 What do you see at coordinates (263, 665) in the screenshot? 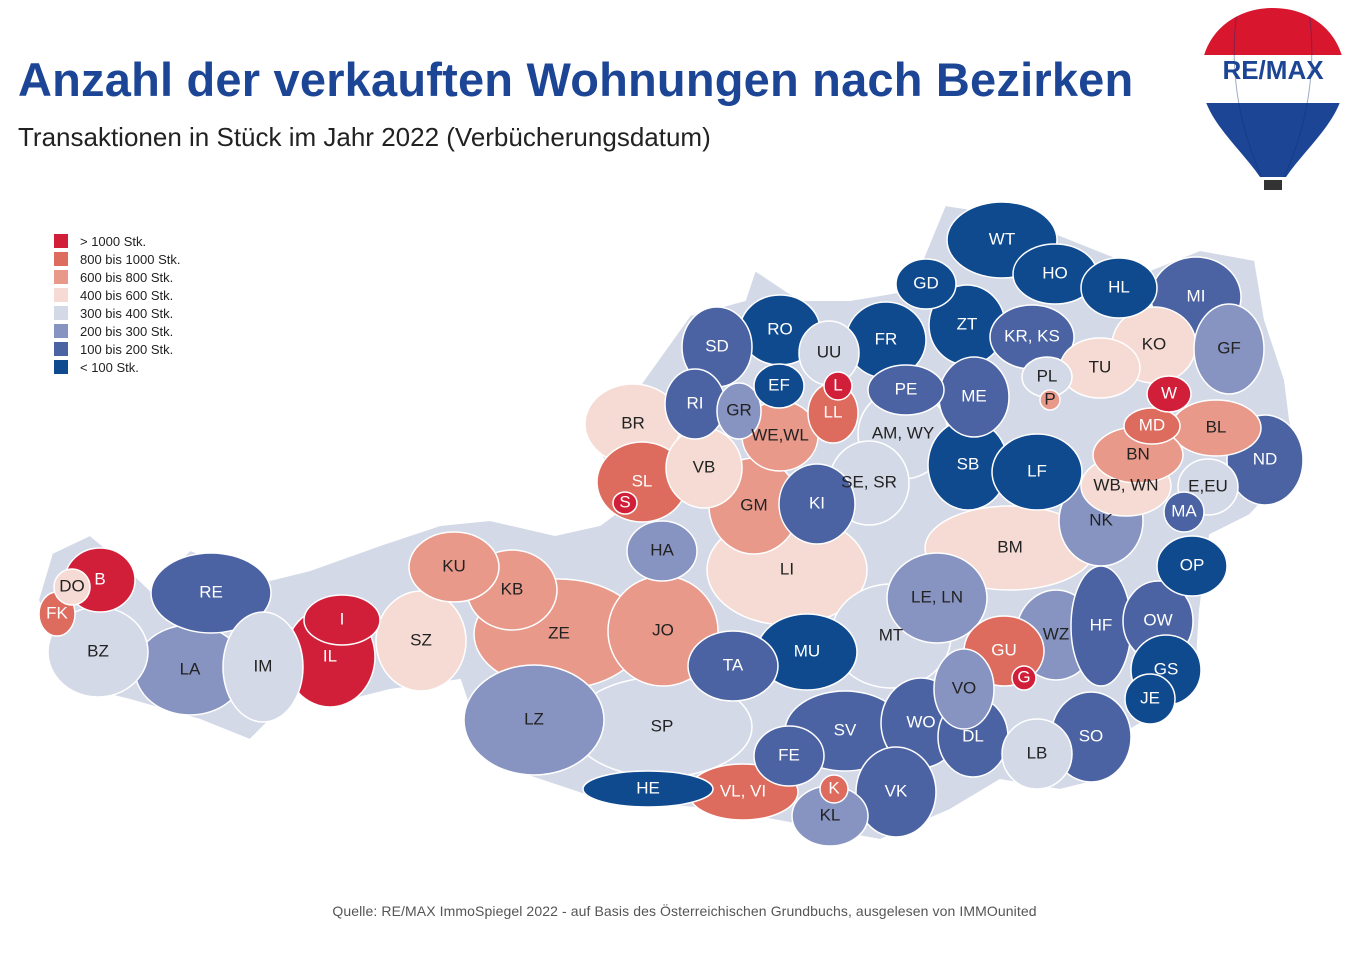
I see `district-label: IM` at bounding box center [263, 665].